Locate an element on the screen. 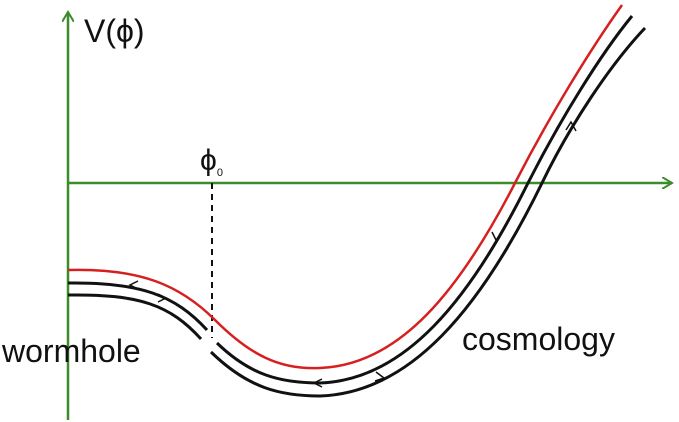 The width and height of the screenshot is (679, 422). phi-symbol: ϕ is located at coordinates (208, 160).